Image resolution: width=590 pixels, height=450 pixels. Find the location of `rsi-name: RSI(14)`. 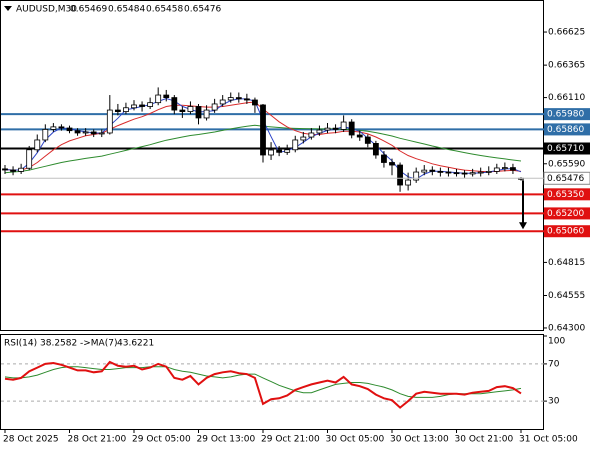

rsi-name: RSI(14) is located at coordinates (20, 344).